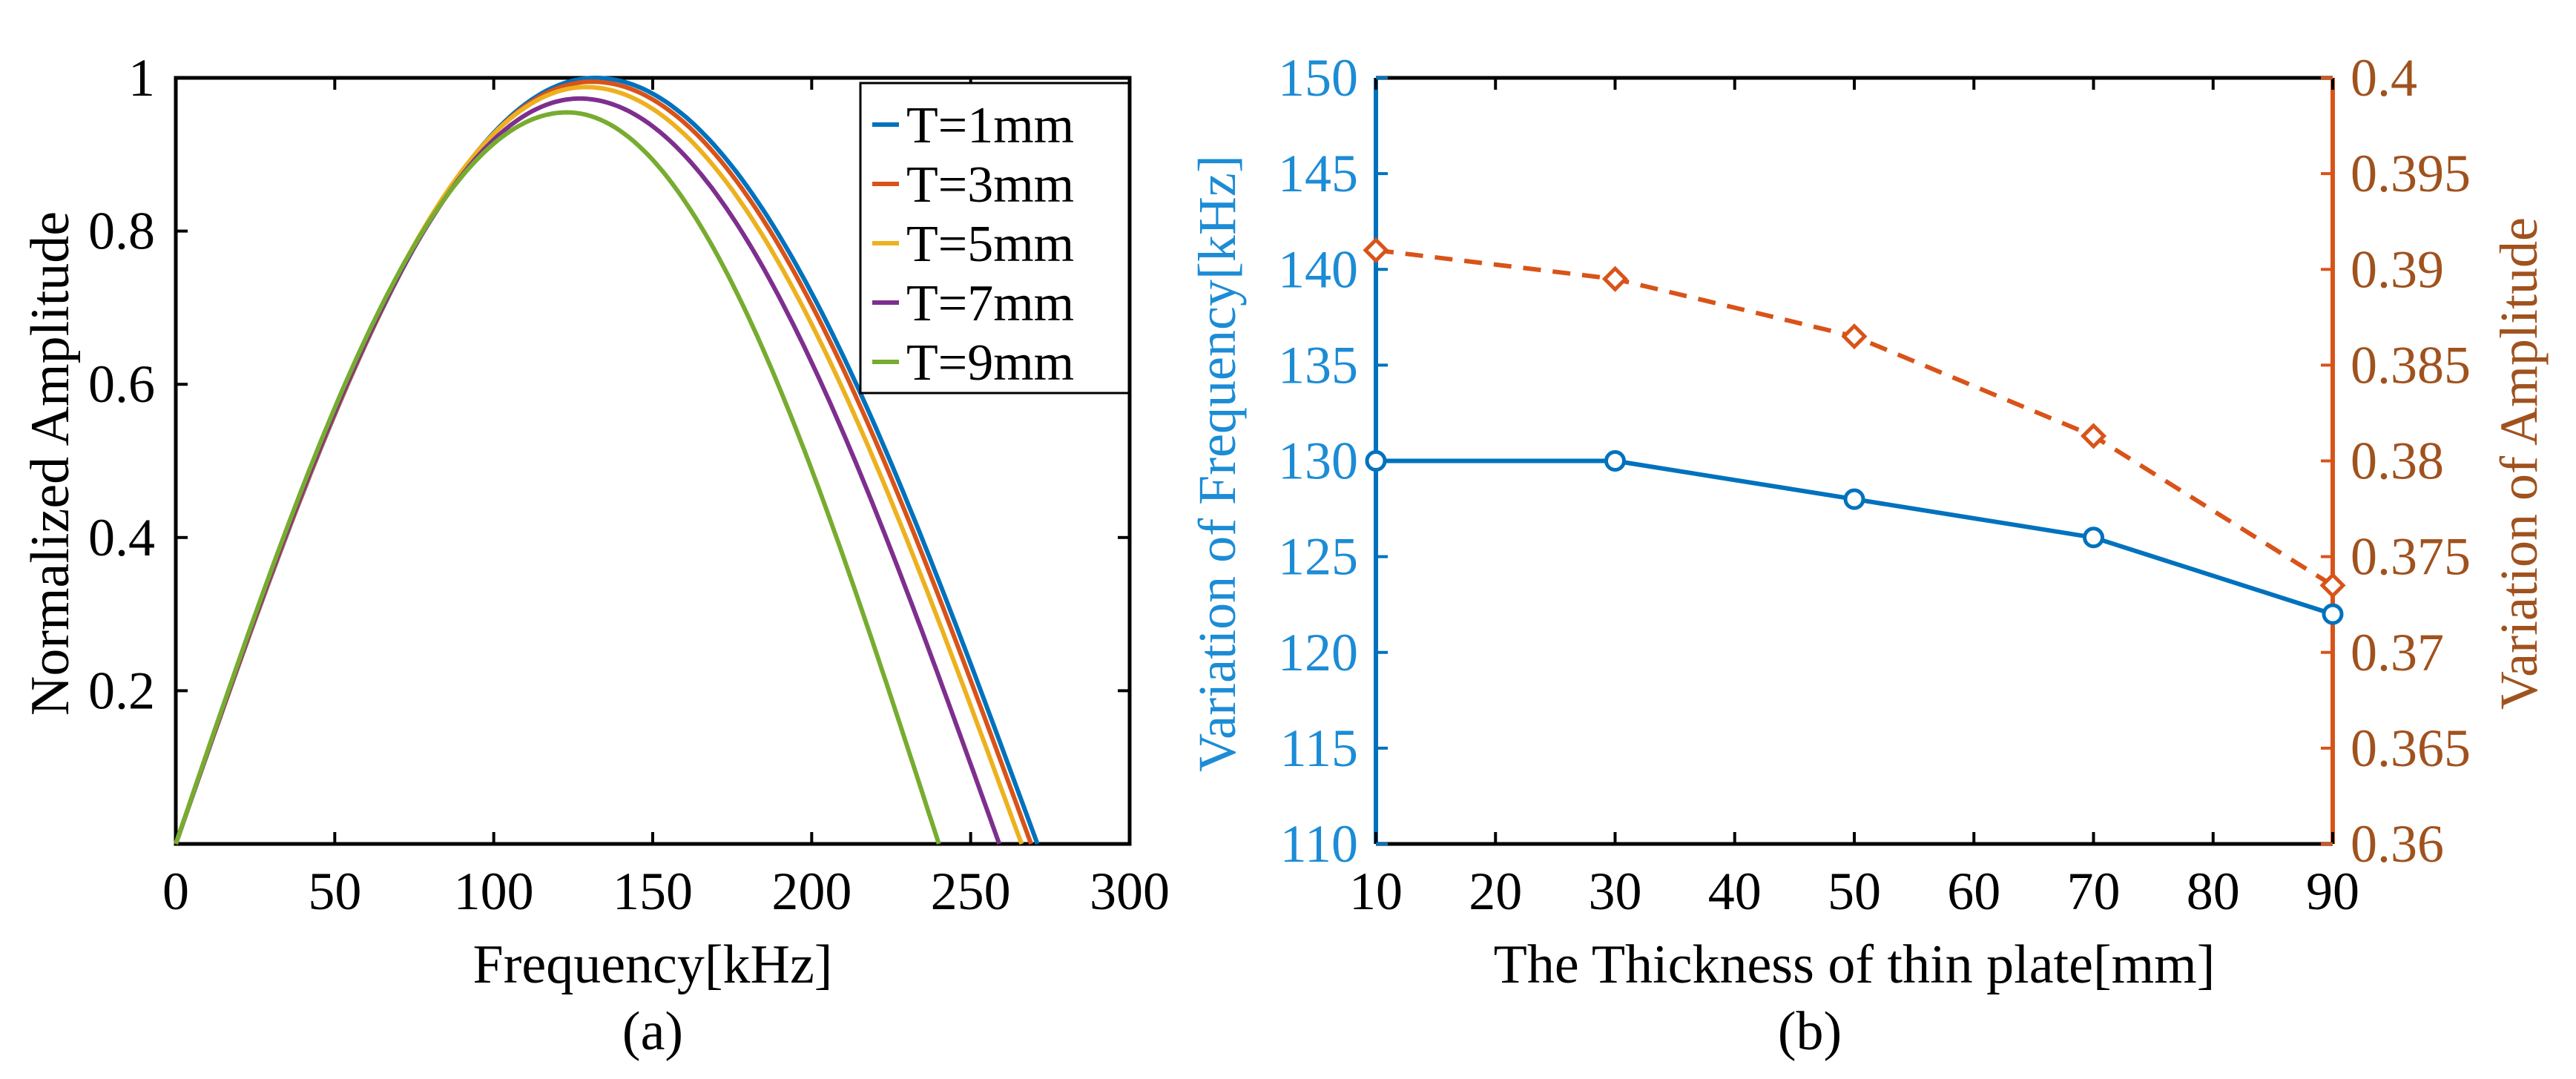  Describe the element at coordinates (1855, 964) in the screenshot. I see `panel-b-x-axis-label: The Thickness of thin plate[mm]` at that location.